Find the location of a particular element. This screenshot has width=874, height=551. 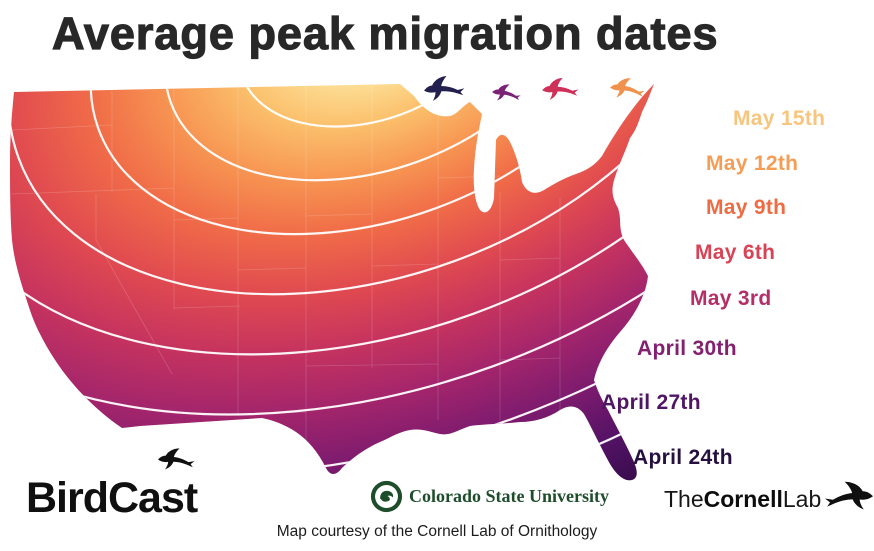

cornell-lab-logo: The Cornell Lab is located at coordinates (769, 497).